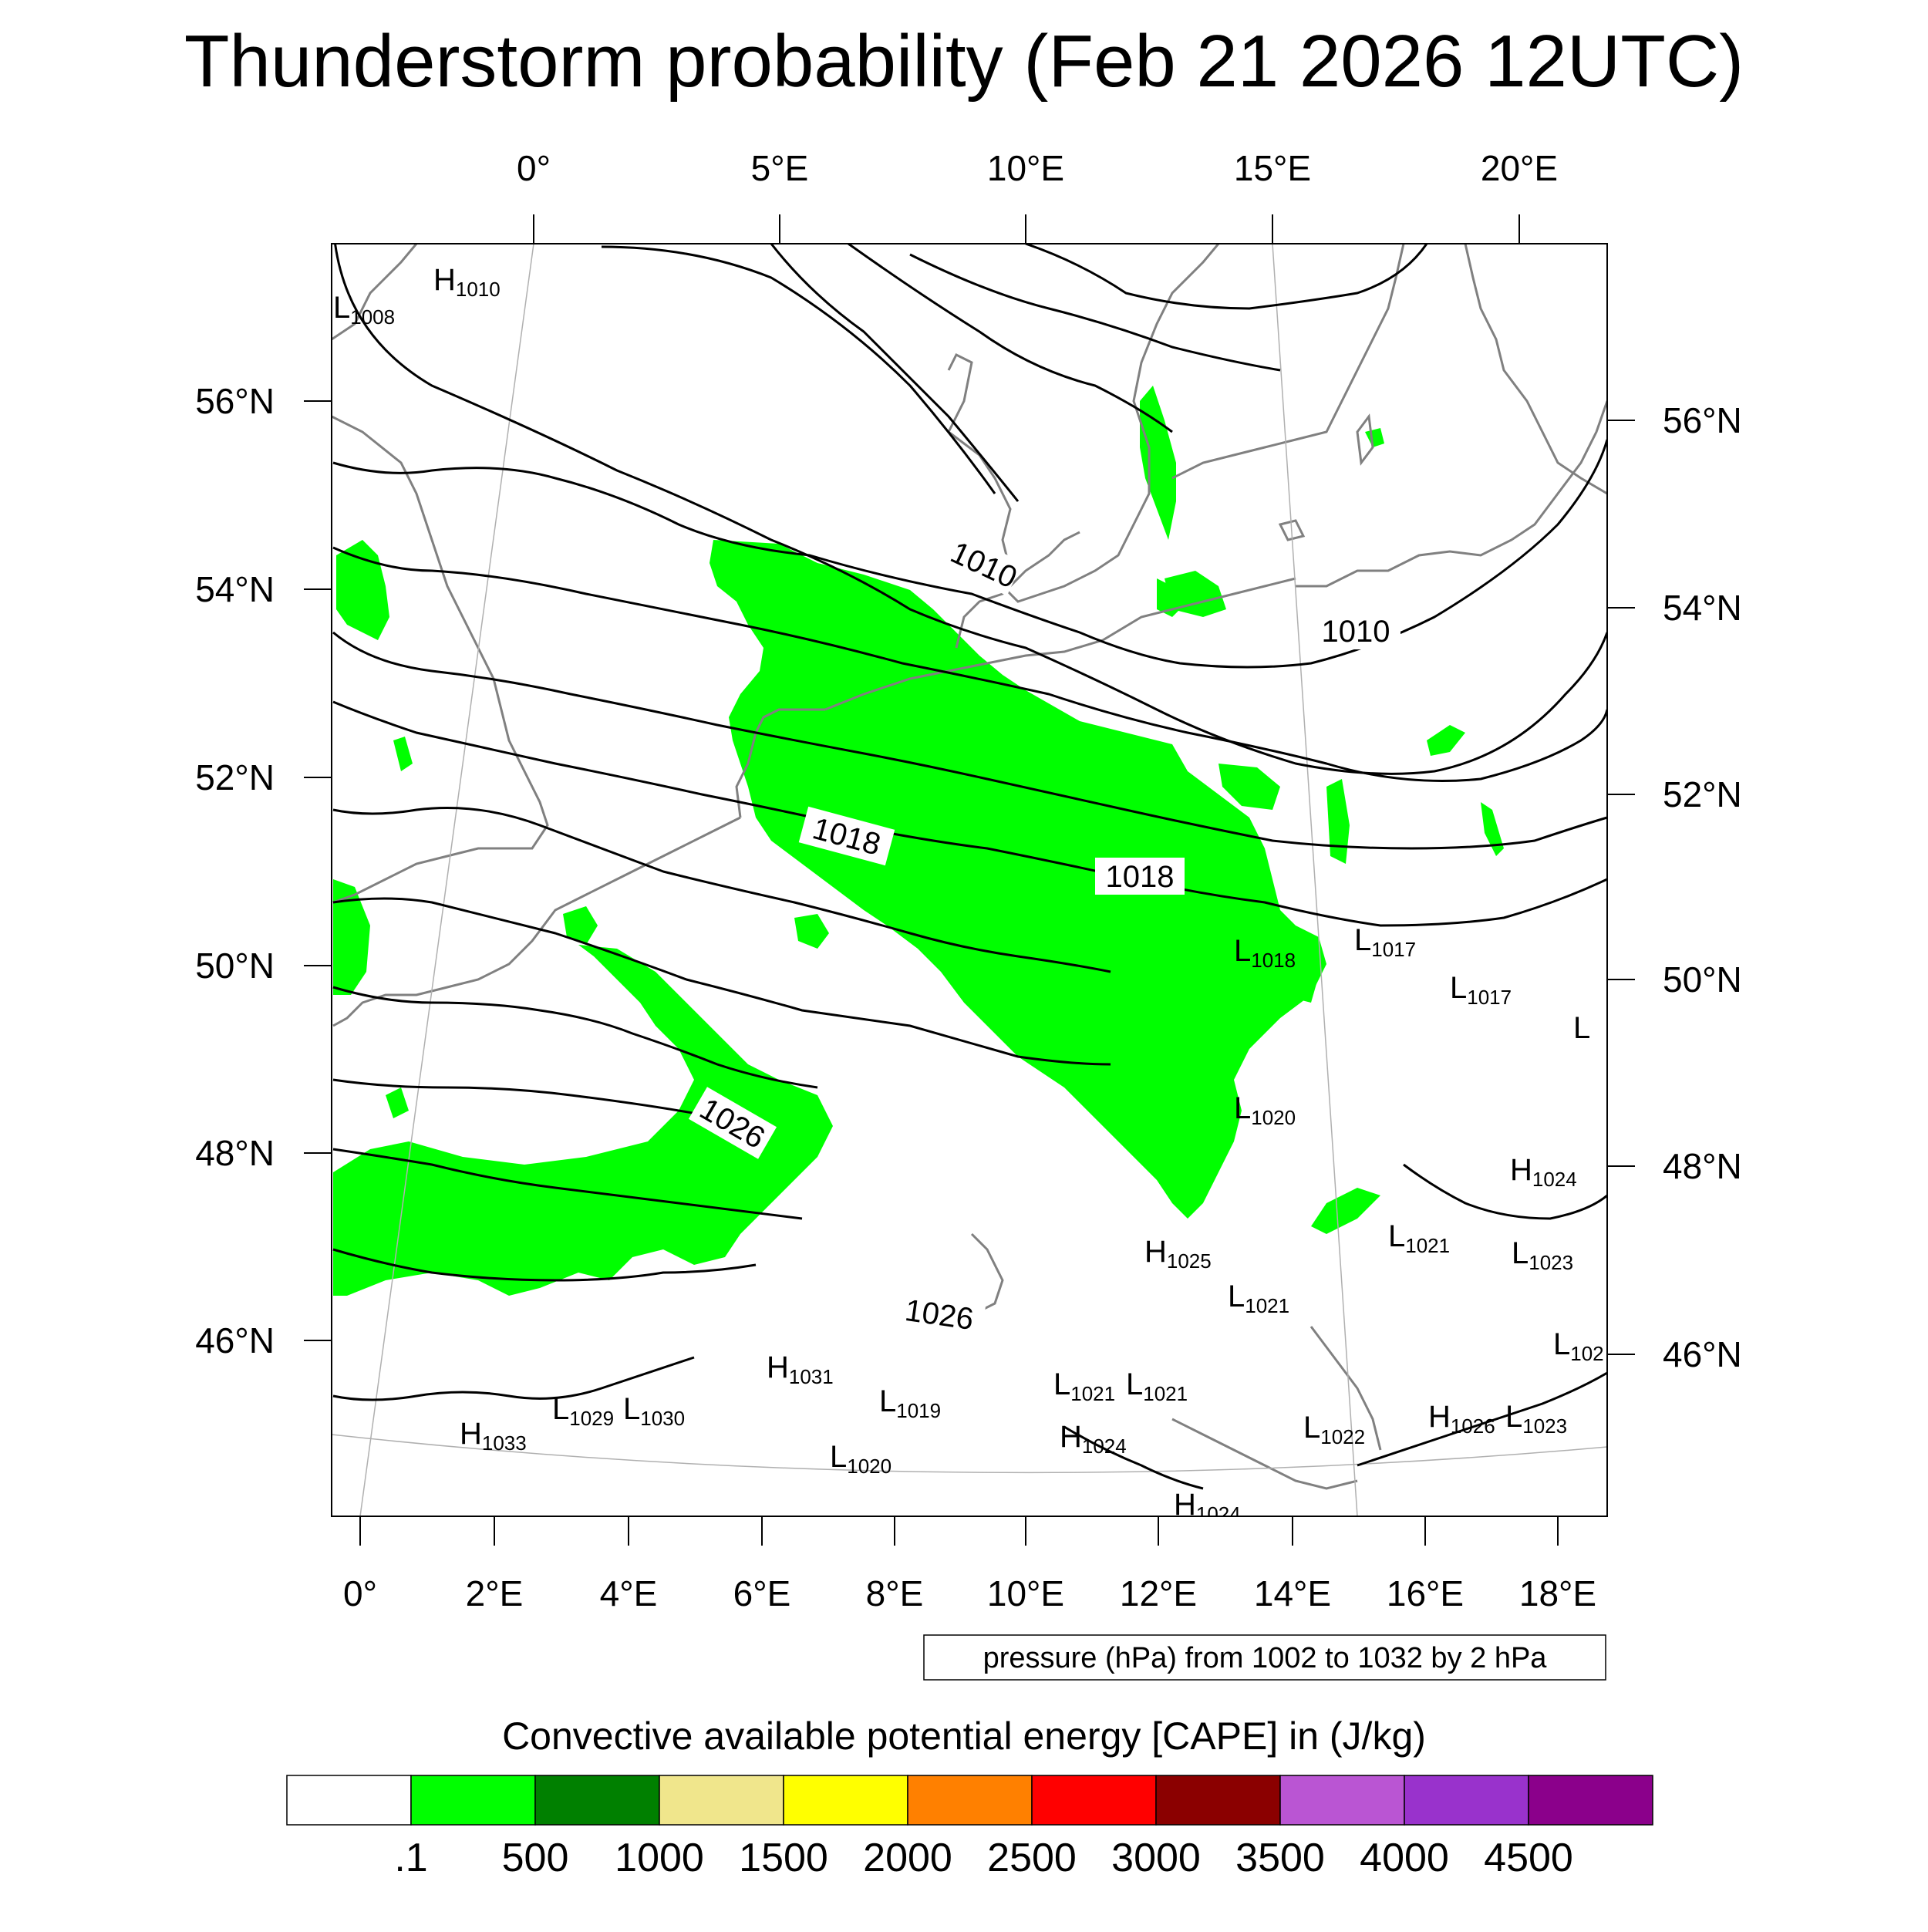  I want to click on cape-region-normandy, so click(580, 925).